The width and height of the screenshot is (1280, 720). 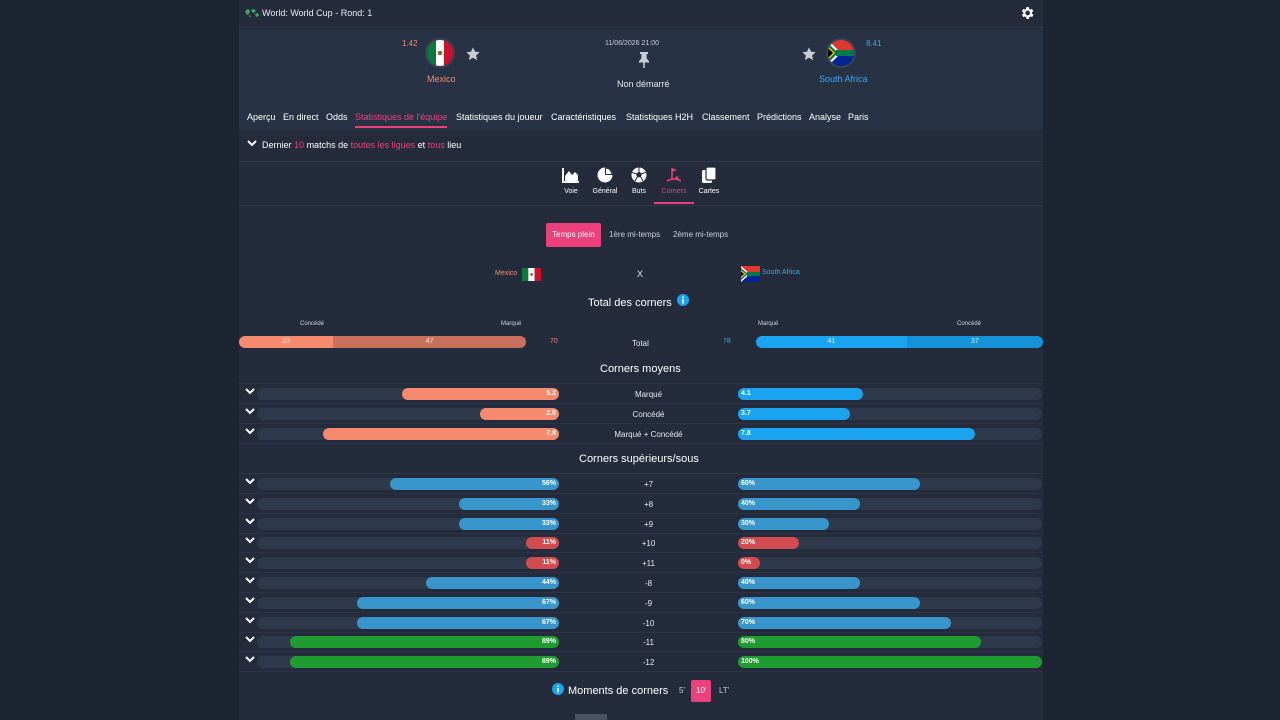 What do you see at coordinates (648, 623) in the screenshot?
I see `over-under-label: -10` at bounding box center [648, 623].